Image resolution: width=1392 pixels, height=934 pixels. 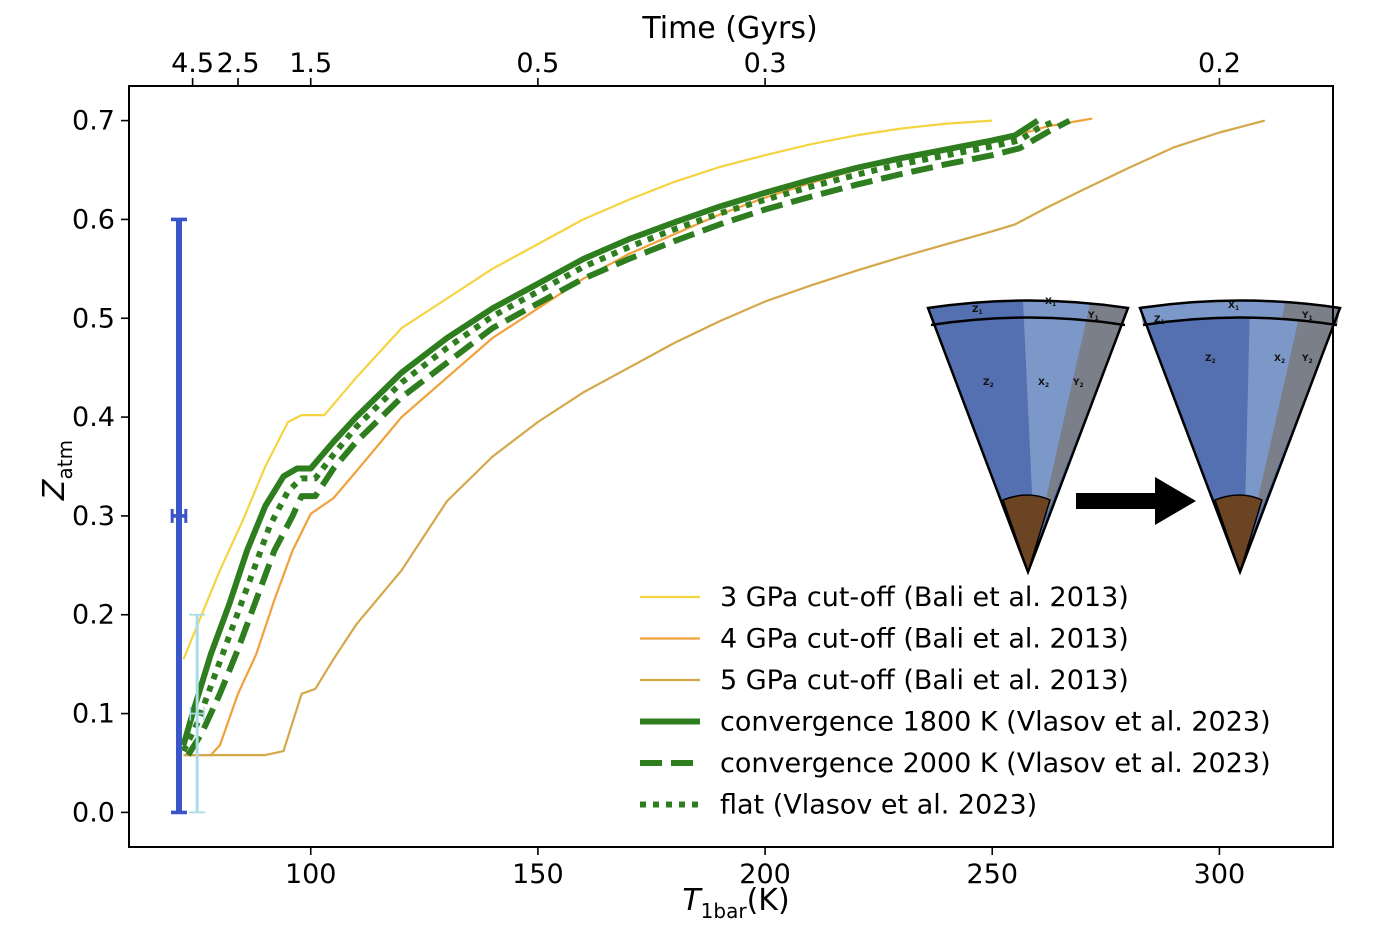 What do you see at coordinates (538, 874) in the screenshot?
I see `x-tick-label: 150` at bounding box center [538, 874].